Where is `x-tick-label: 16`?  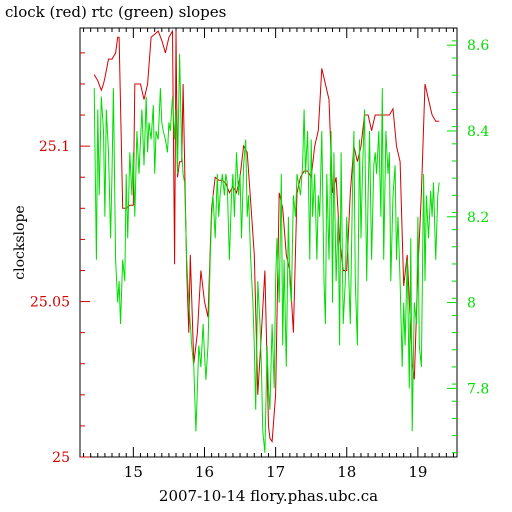
x-tick-label: 16 is located at coordinates (204, 472).